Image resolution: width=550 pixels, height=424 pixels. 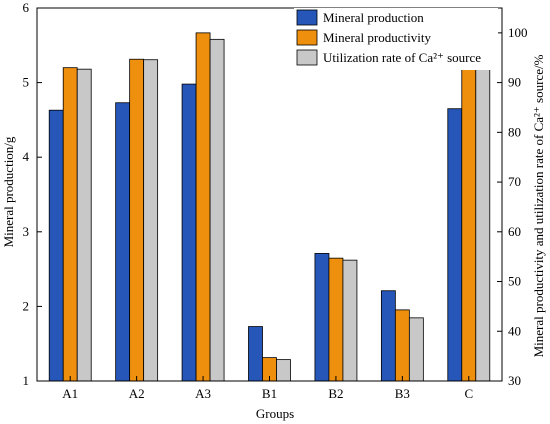 I want to click on right-tick-label: 50, so click(x=514, y=281).